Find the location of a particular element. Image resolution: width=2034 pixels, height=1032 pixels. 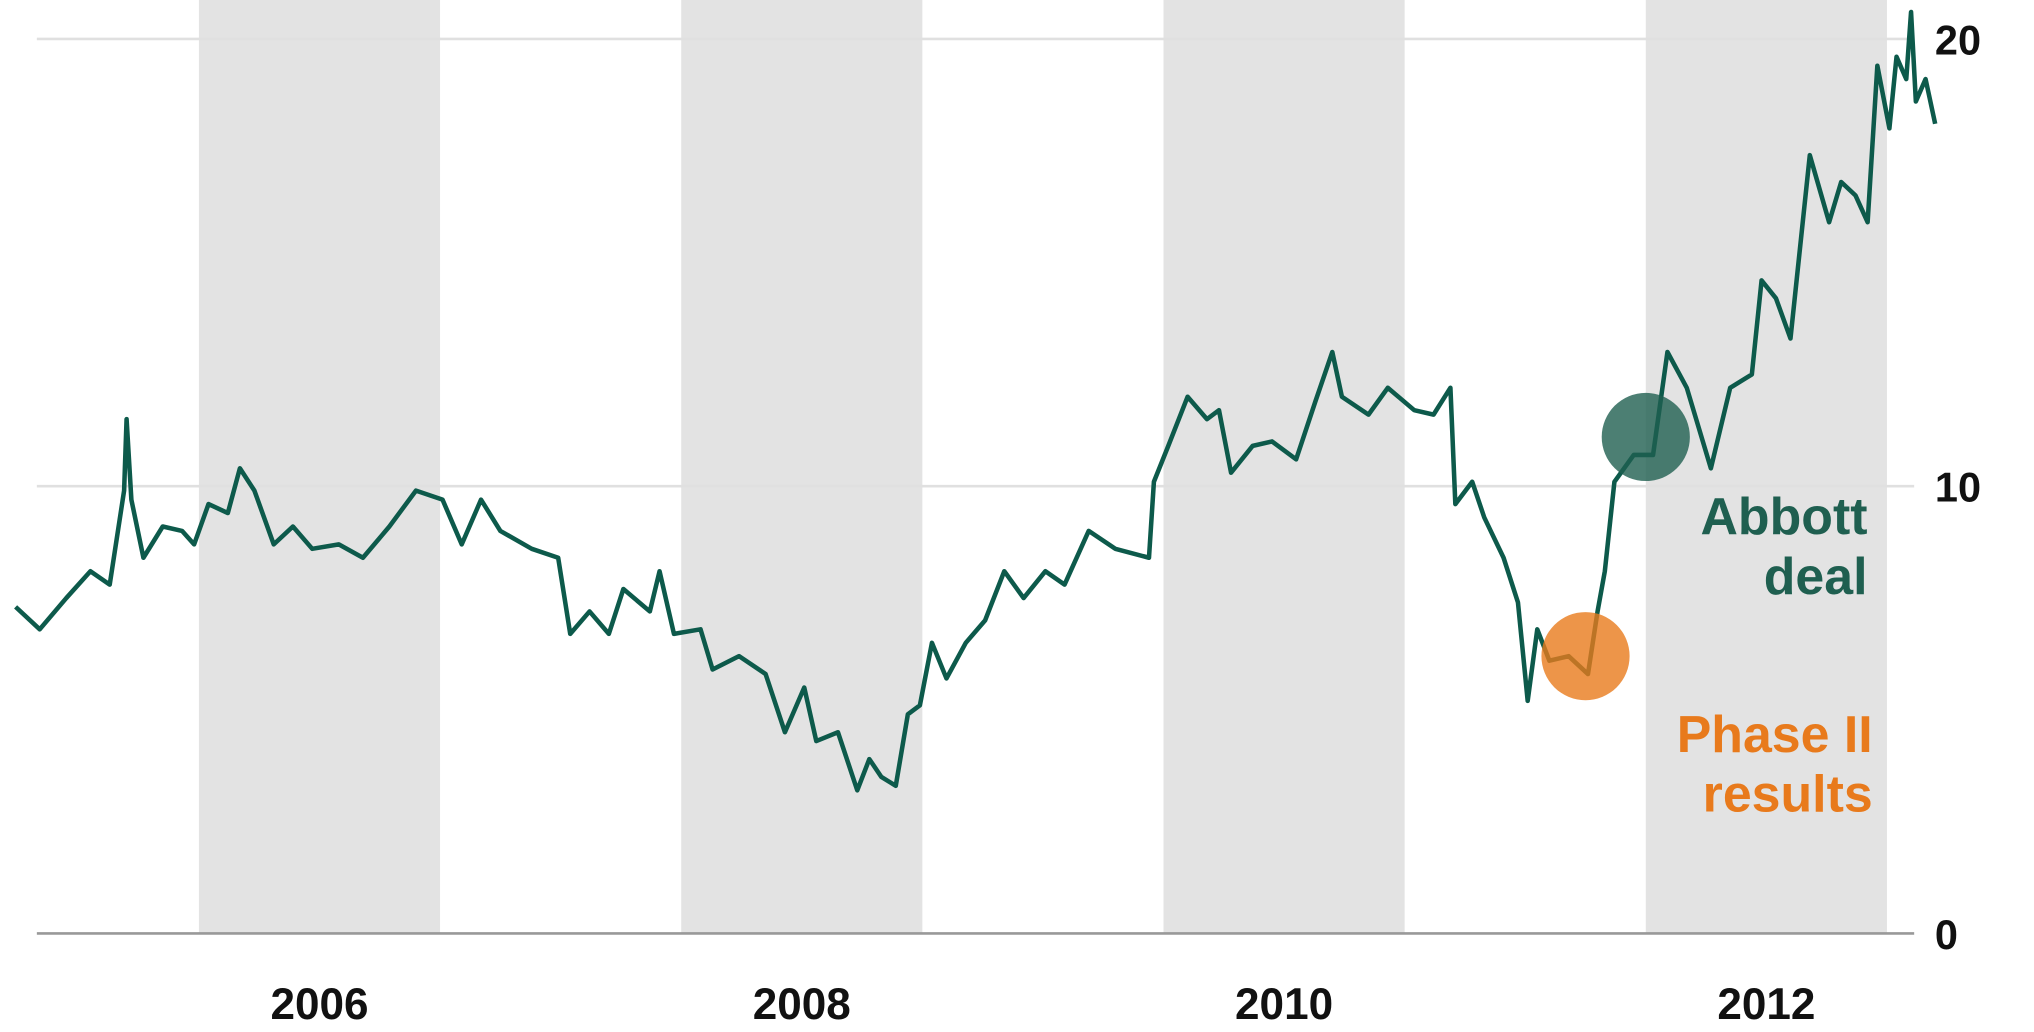

annotation-text: results is located at coordinates (1788, 794).